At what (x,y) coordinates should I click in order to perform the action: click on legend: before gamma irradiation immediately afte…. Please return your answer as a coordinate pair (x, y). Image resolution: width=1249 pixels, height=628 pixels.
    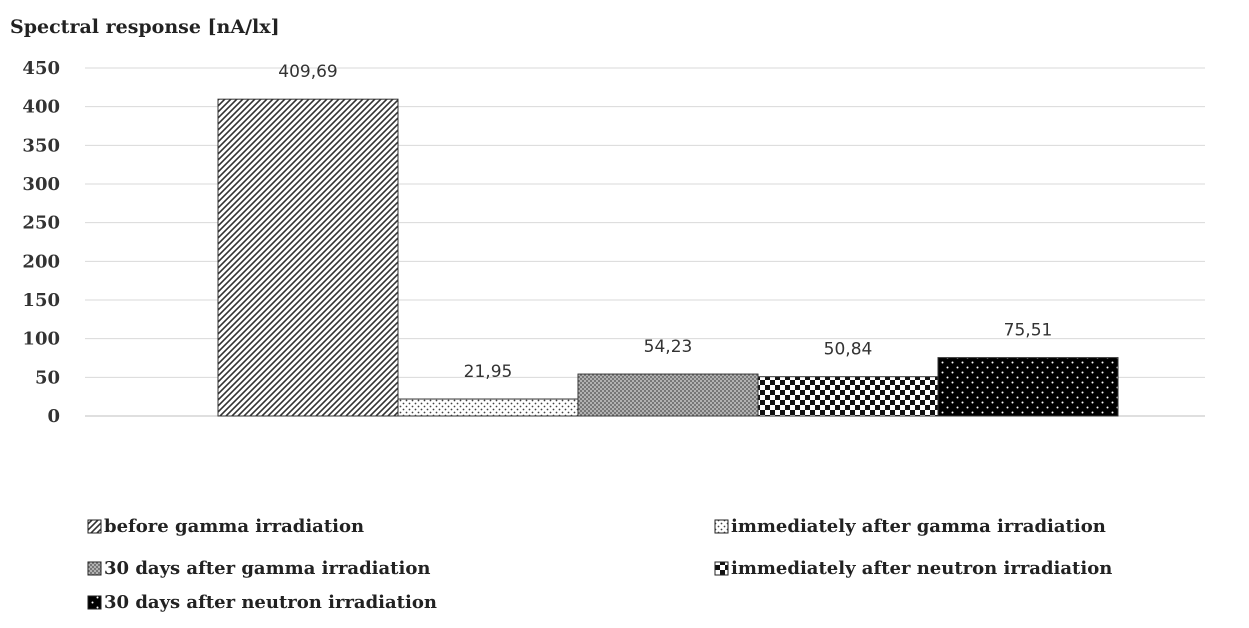
    Looking at the image, I should click on (599, 564).